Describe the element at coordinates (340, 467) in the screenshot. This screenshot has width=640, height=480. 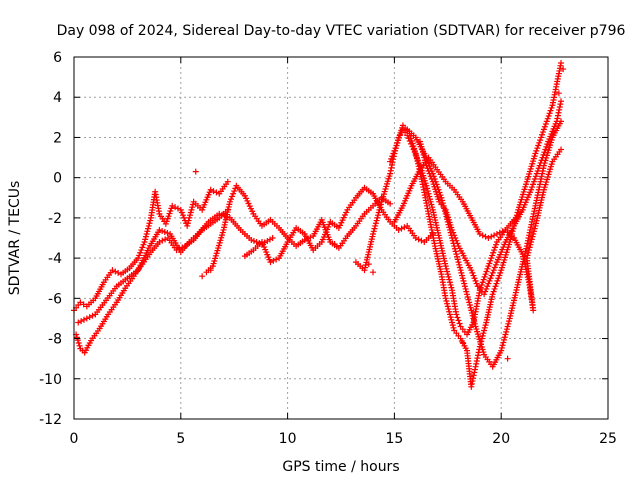
I see `x-axis-label: GPS time / hours` at that location.